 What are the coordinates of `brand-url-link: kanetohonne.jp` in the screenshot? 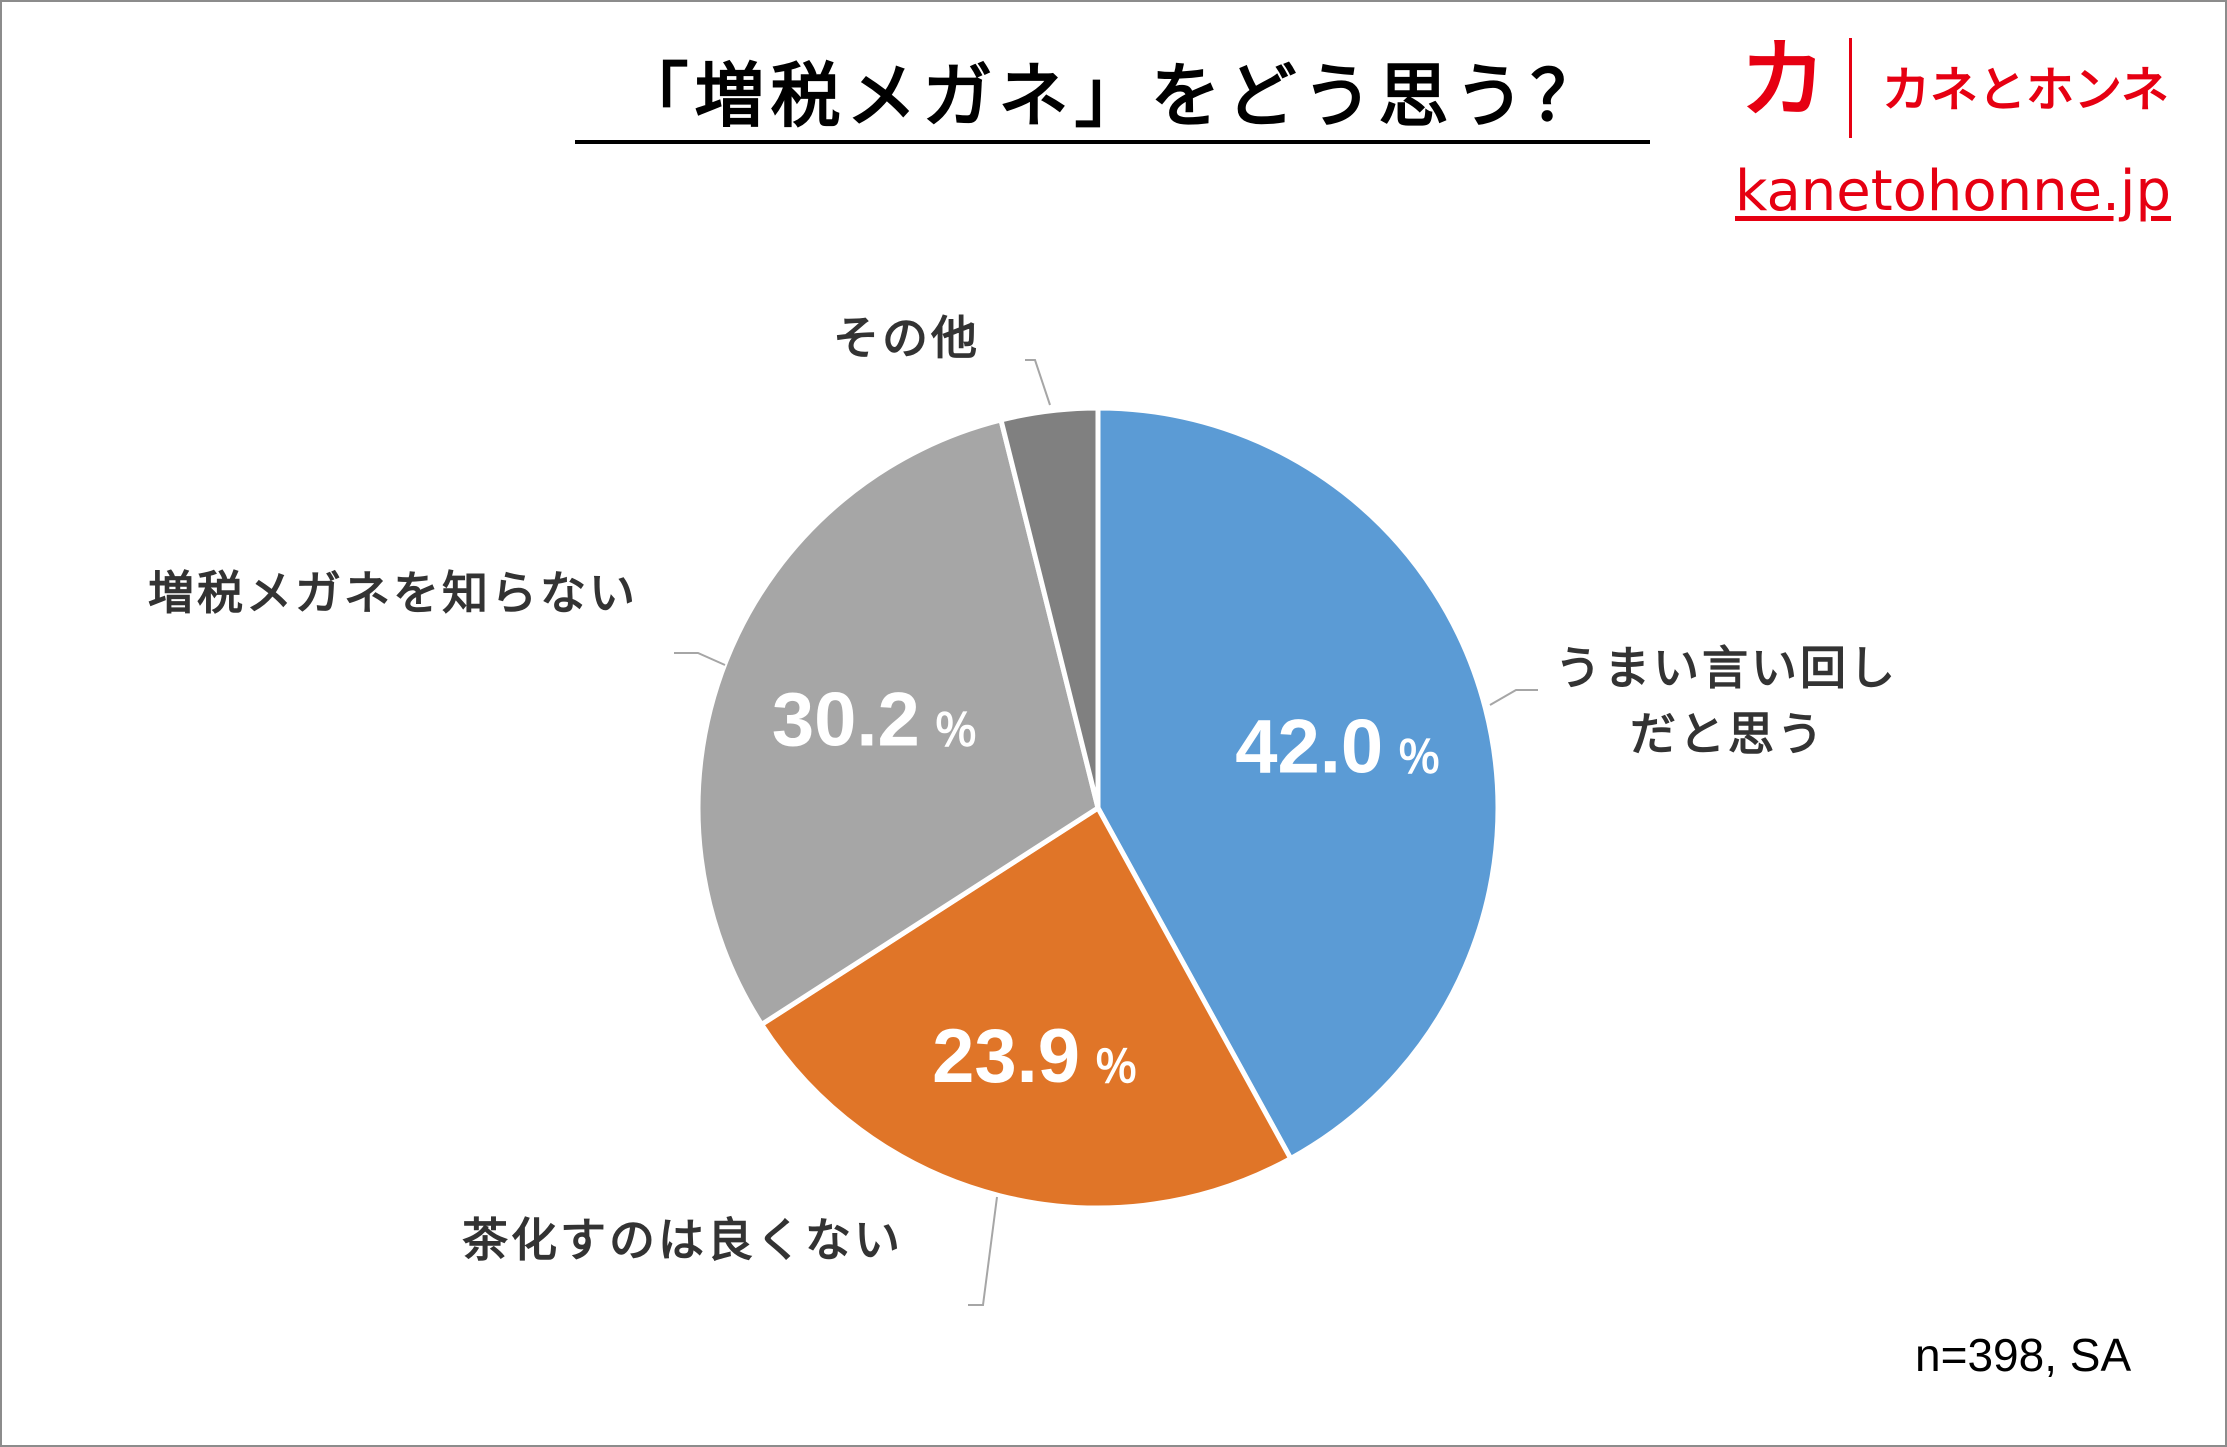 It's located at (1953, 191).